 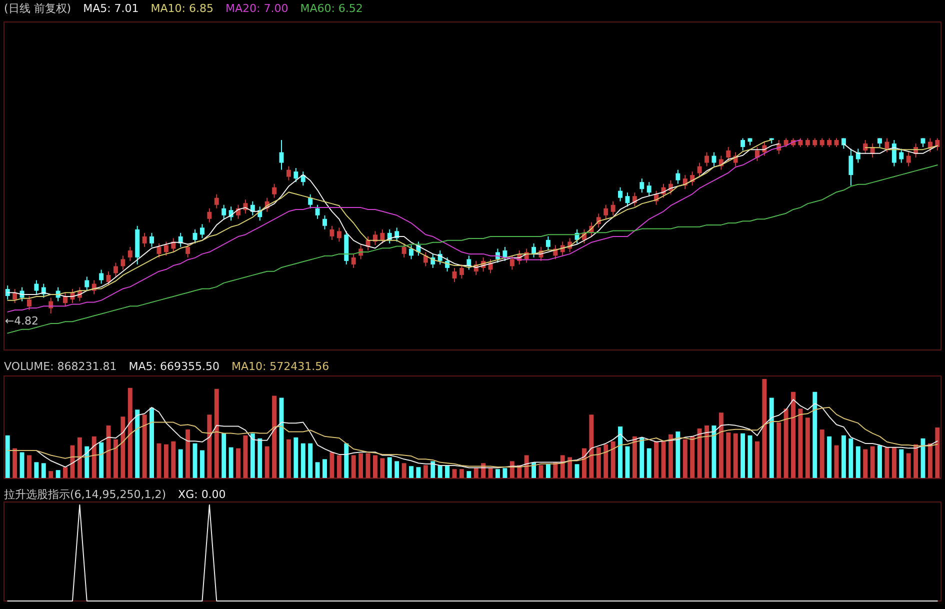 What do you see at coordinates (331, 8) in the screenshot?
I see `text: MA60: 6.52` at bounding box center [331, 8].